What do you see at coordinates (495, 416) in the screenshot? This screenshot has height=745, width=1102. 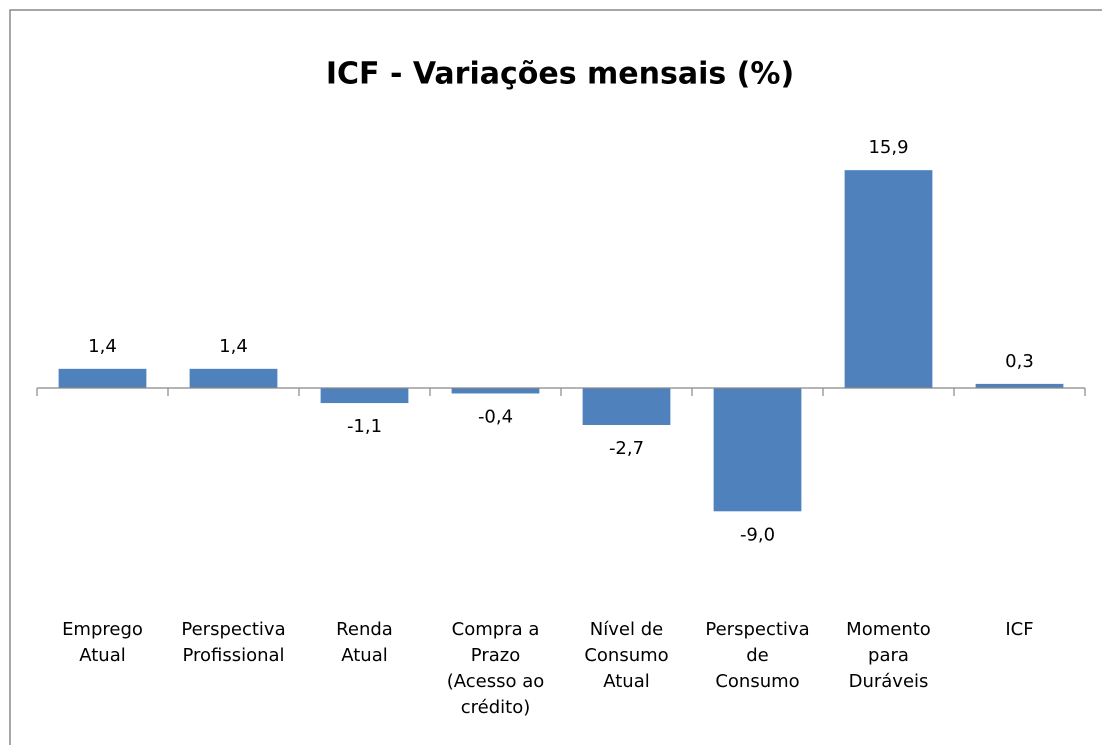 I see `data-label: -0,4` at bounding box center [495, 416].